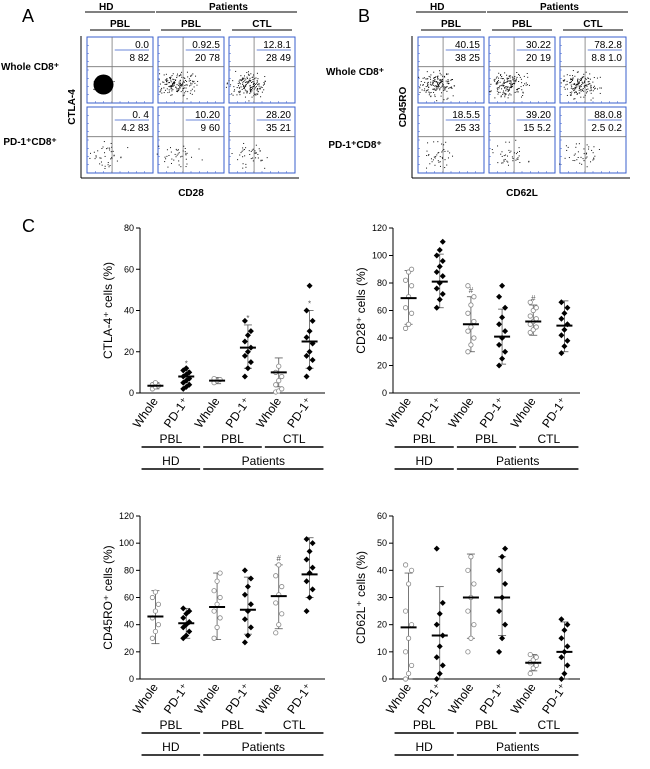  Describe the element at coordinates (279, 558) in the screenshot. I see `significance-mark: #` at that location.